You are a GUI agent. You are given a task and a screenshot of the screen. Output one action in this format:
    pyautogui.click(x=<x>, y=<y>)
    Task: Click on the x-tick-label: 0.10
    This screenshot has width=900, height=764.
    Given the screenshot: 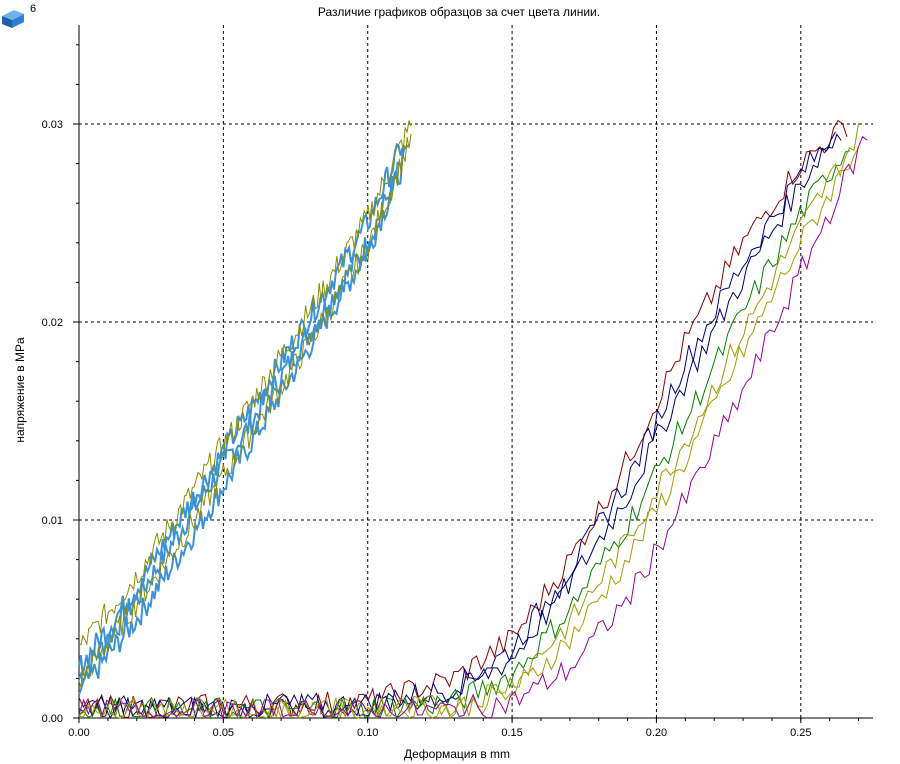 What is the action you would take?
    pyautogui.click(x=367, y=733)
    